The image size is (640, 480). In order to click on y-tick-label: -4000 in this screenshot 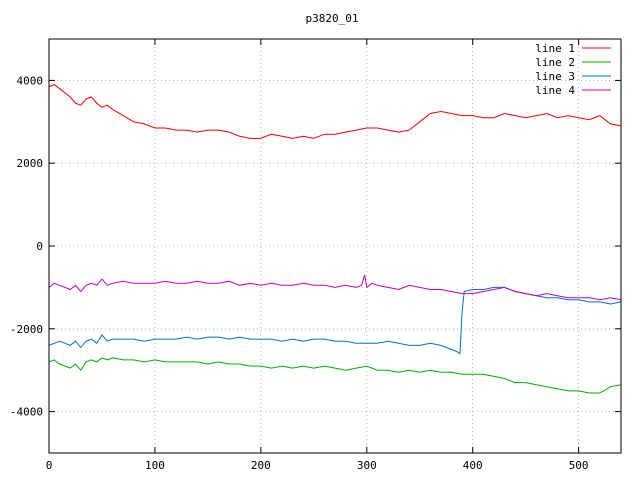, I will do `click(26, 412)`.